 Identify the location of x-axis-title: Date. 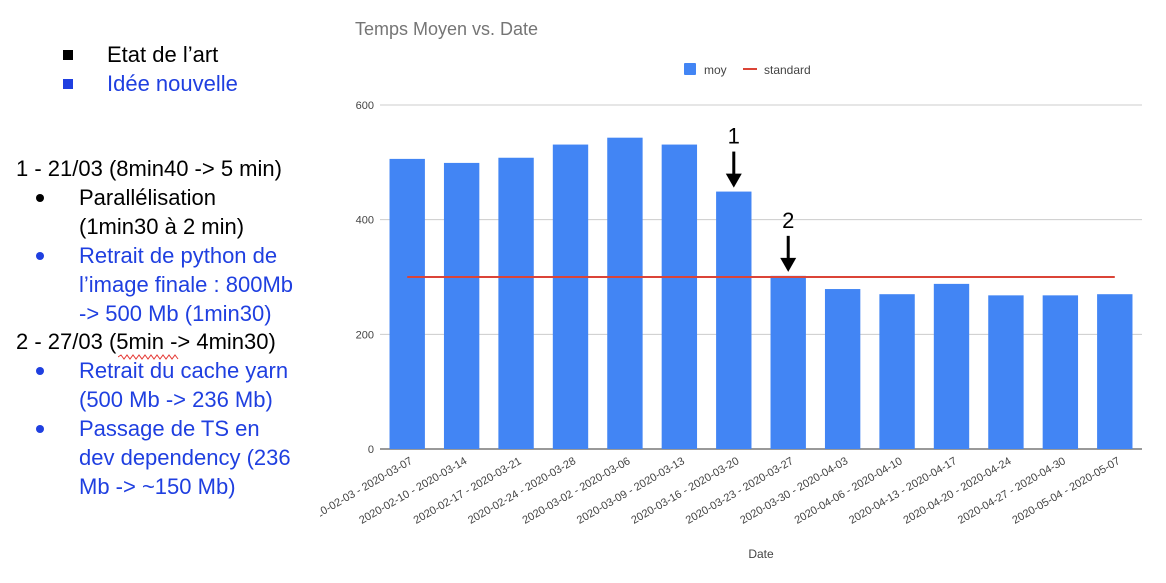
(761, 554).